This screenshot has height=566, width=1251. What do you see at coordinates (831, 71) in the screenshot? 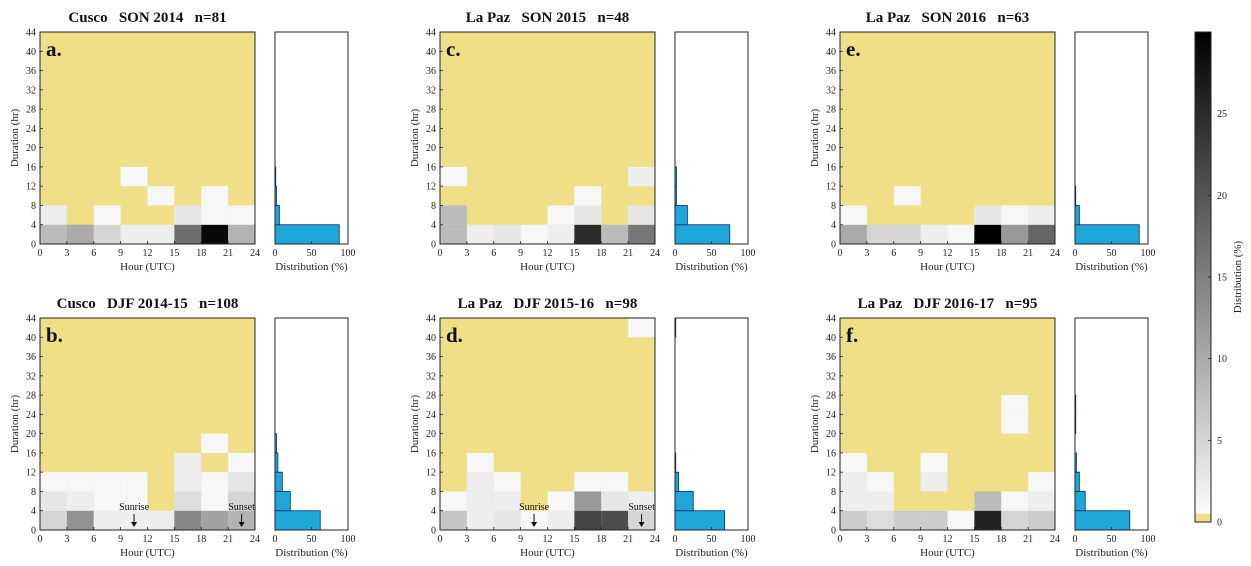
I see `y-tick-label: 36` at bounding box center [831, 71].